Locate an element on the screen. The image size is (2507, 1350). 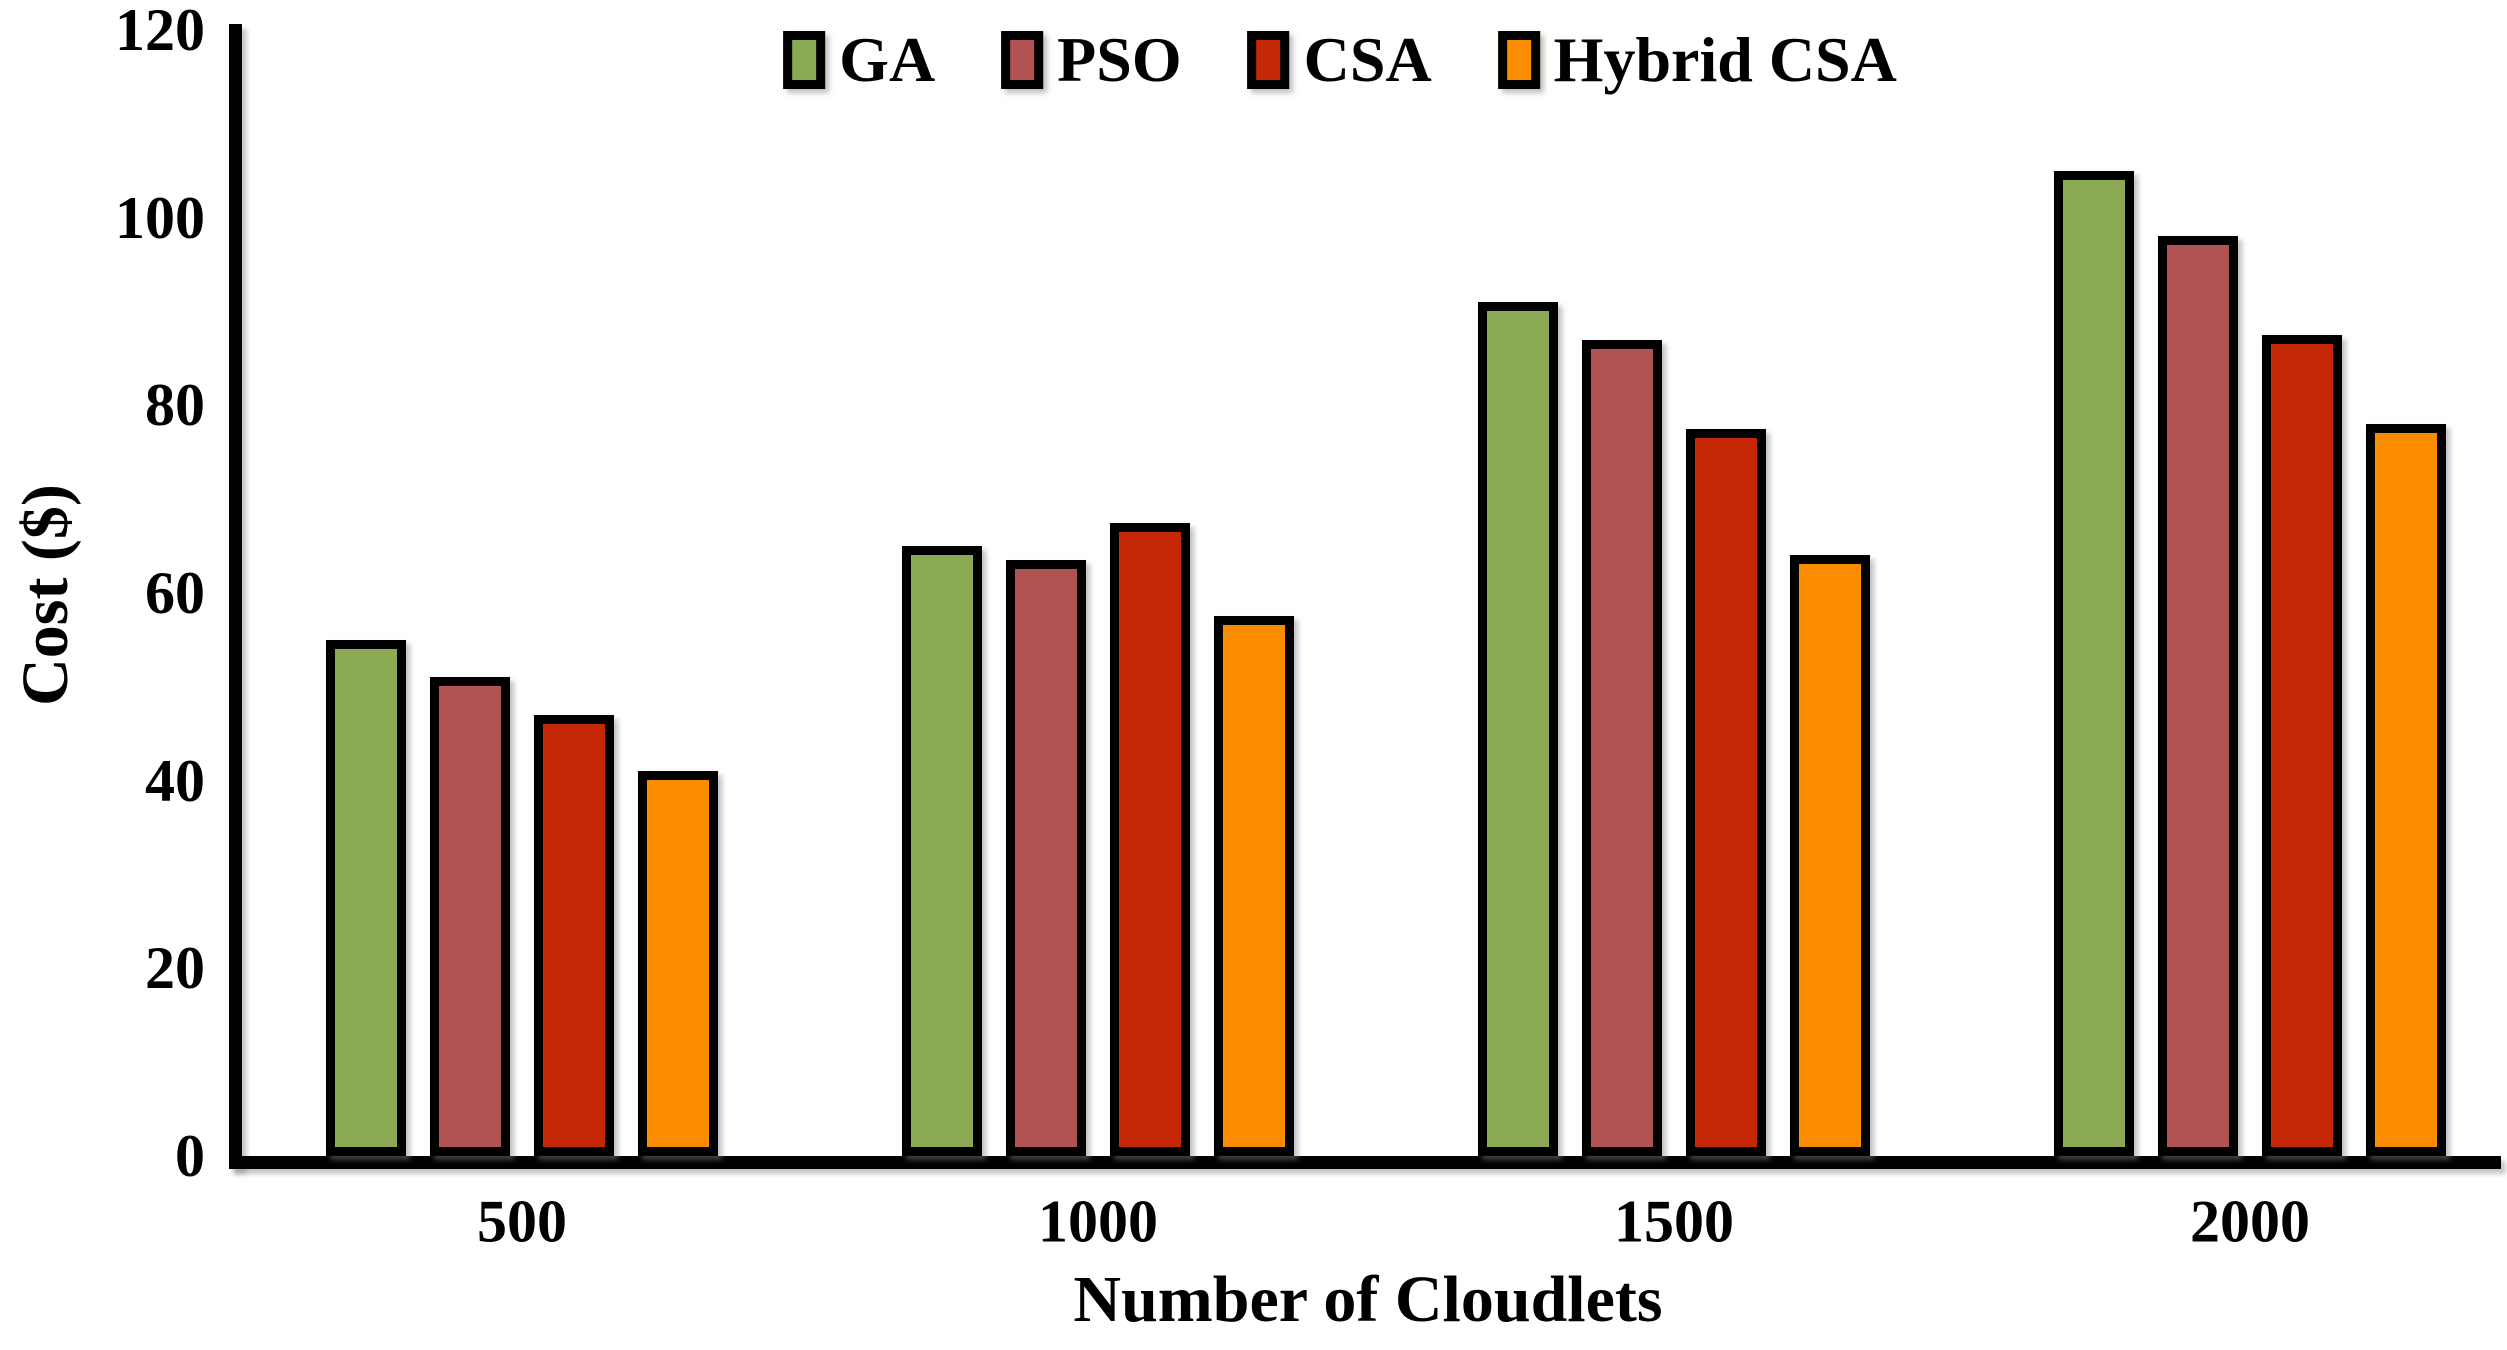
x-tick-label-500: 500 is located at coordinates (522, 1221).